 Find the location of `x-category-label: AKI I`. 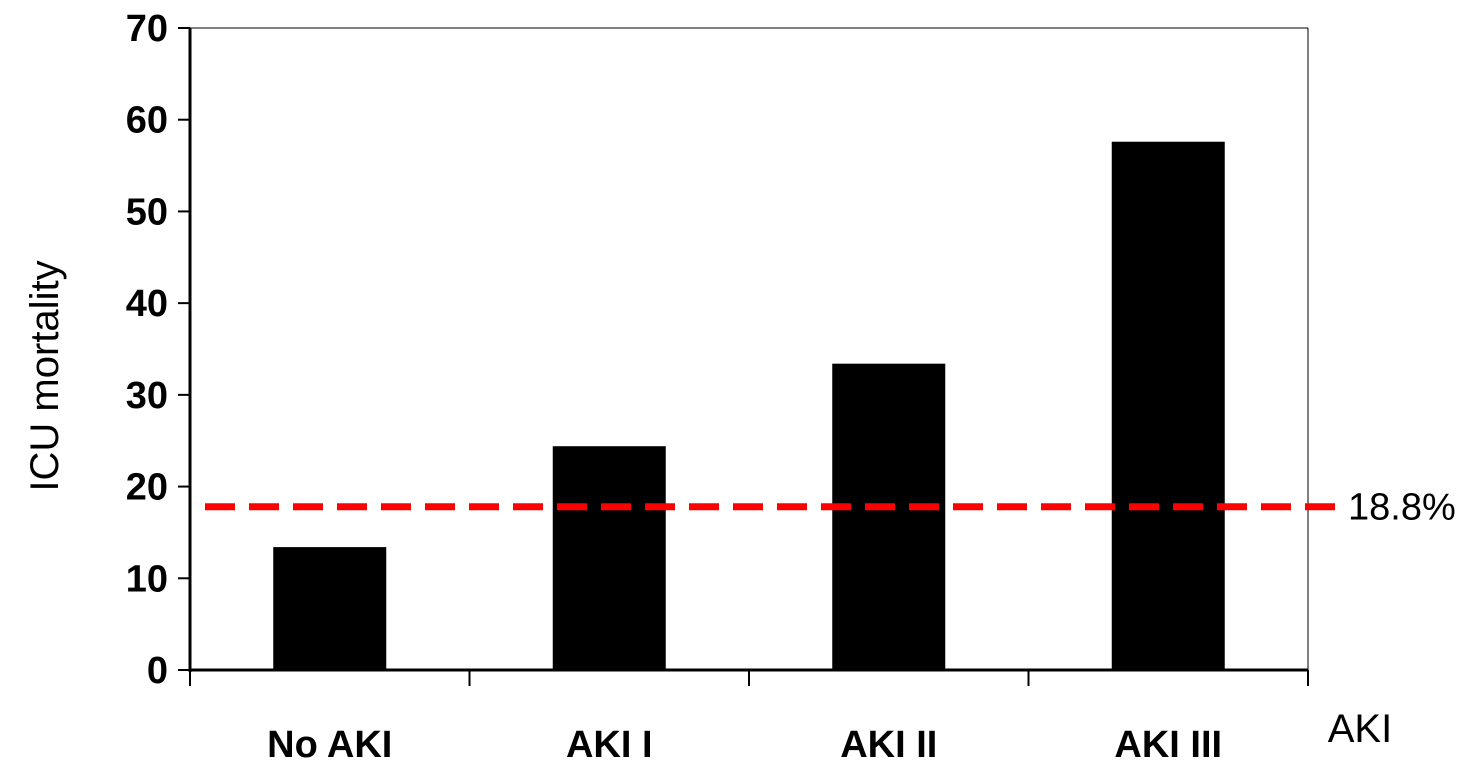

x-category-label: AKI I is located at coordinates (609, 745).